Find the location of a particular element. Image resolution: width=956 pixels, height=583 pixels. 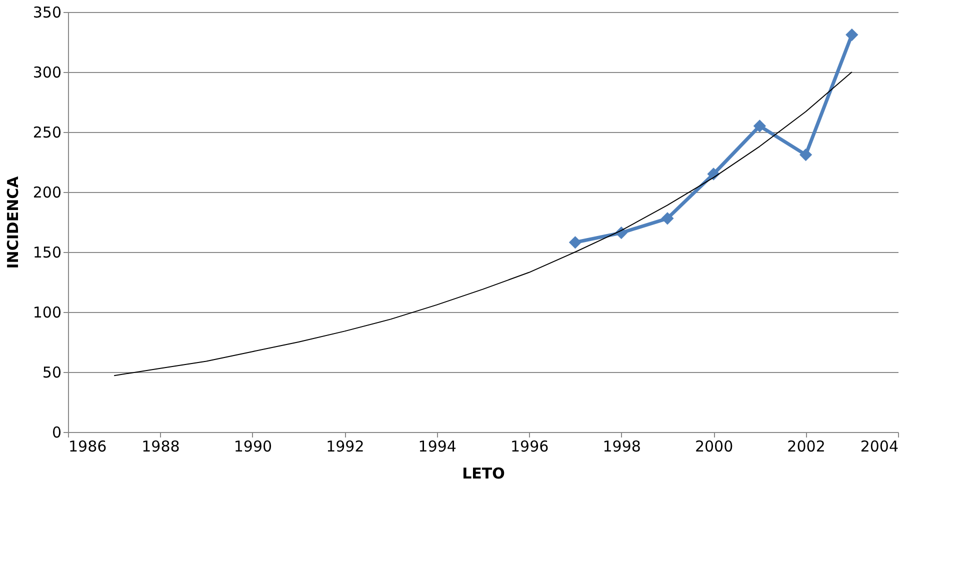

y-tick-label: 250 is located at coordinates (47, 133).